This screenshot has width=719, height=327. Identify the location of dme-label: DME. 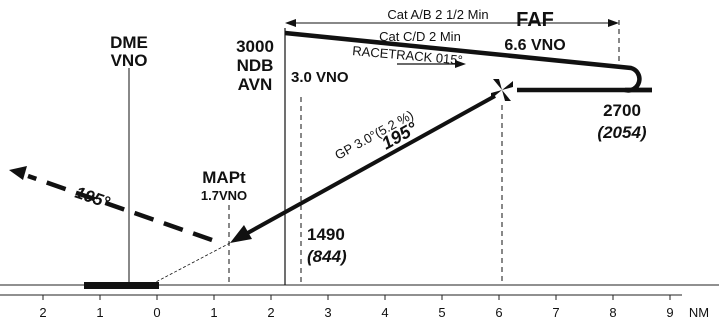
(129, 42).